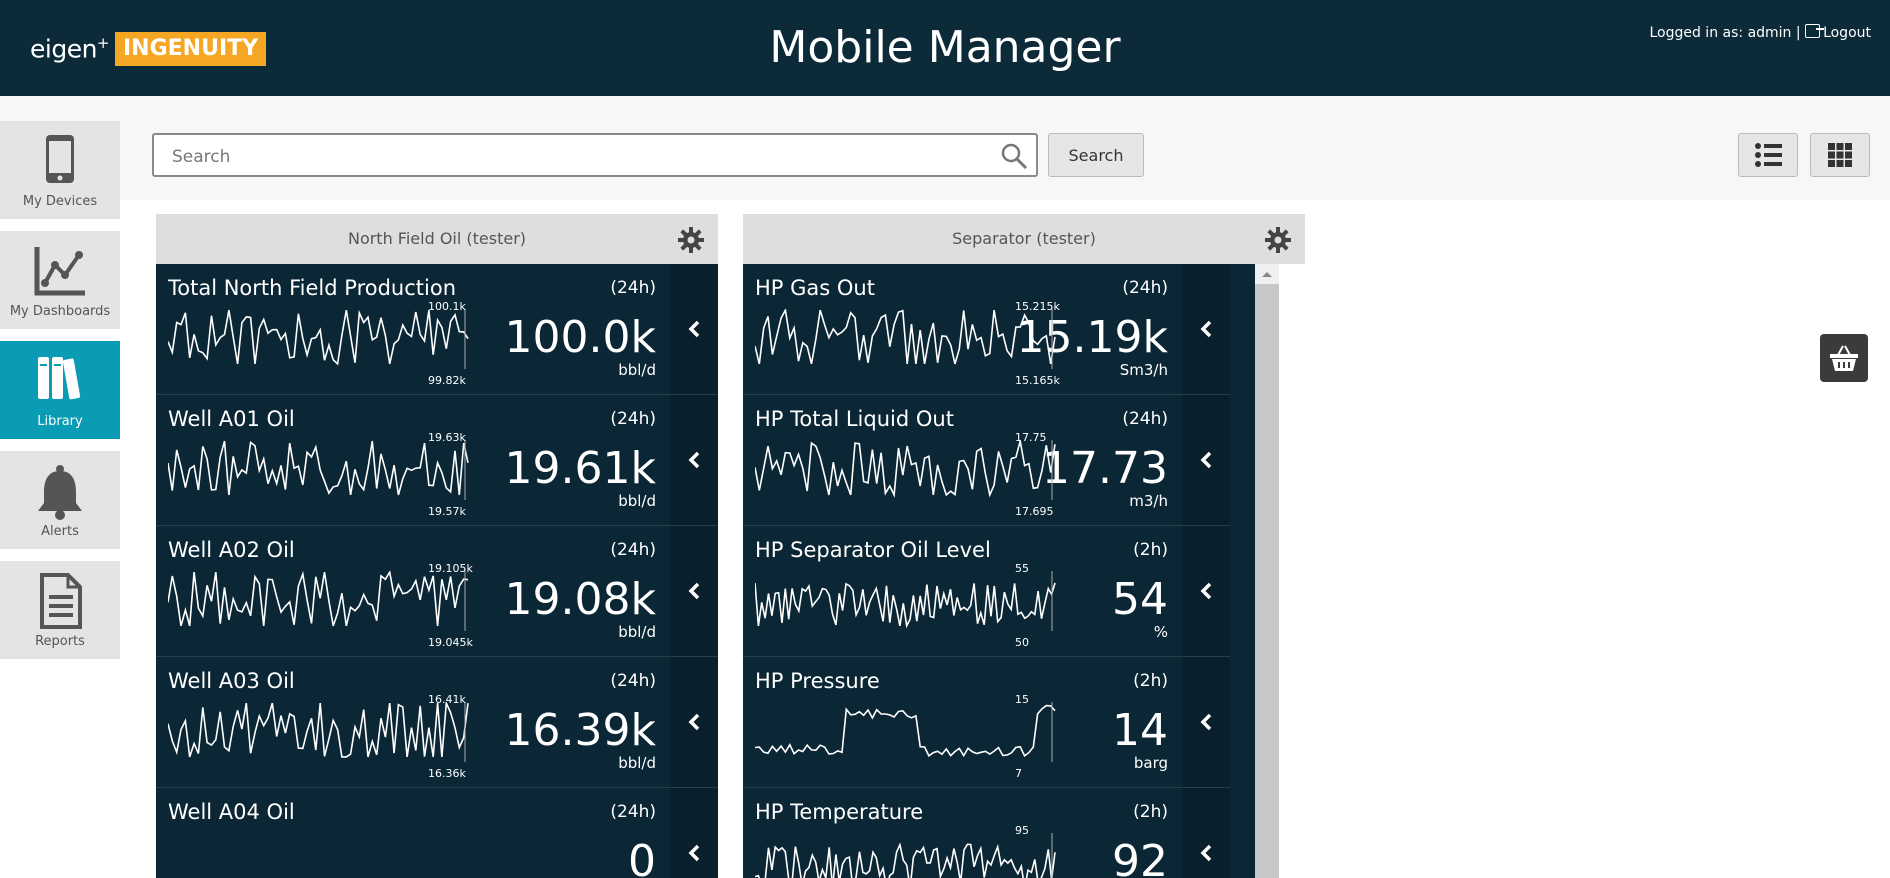 The height and width of the screenshot is (878, 1890). Describe the element at coordinates (447, 699) in the screenshot. I see `sparkline-max-label: 16.41k` at that location.